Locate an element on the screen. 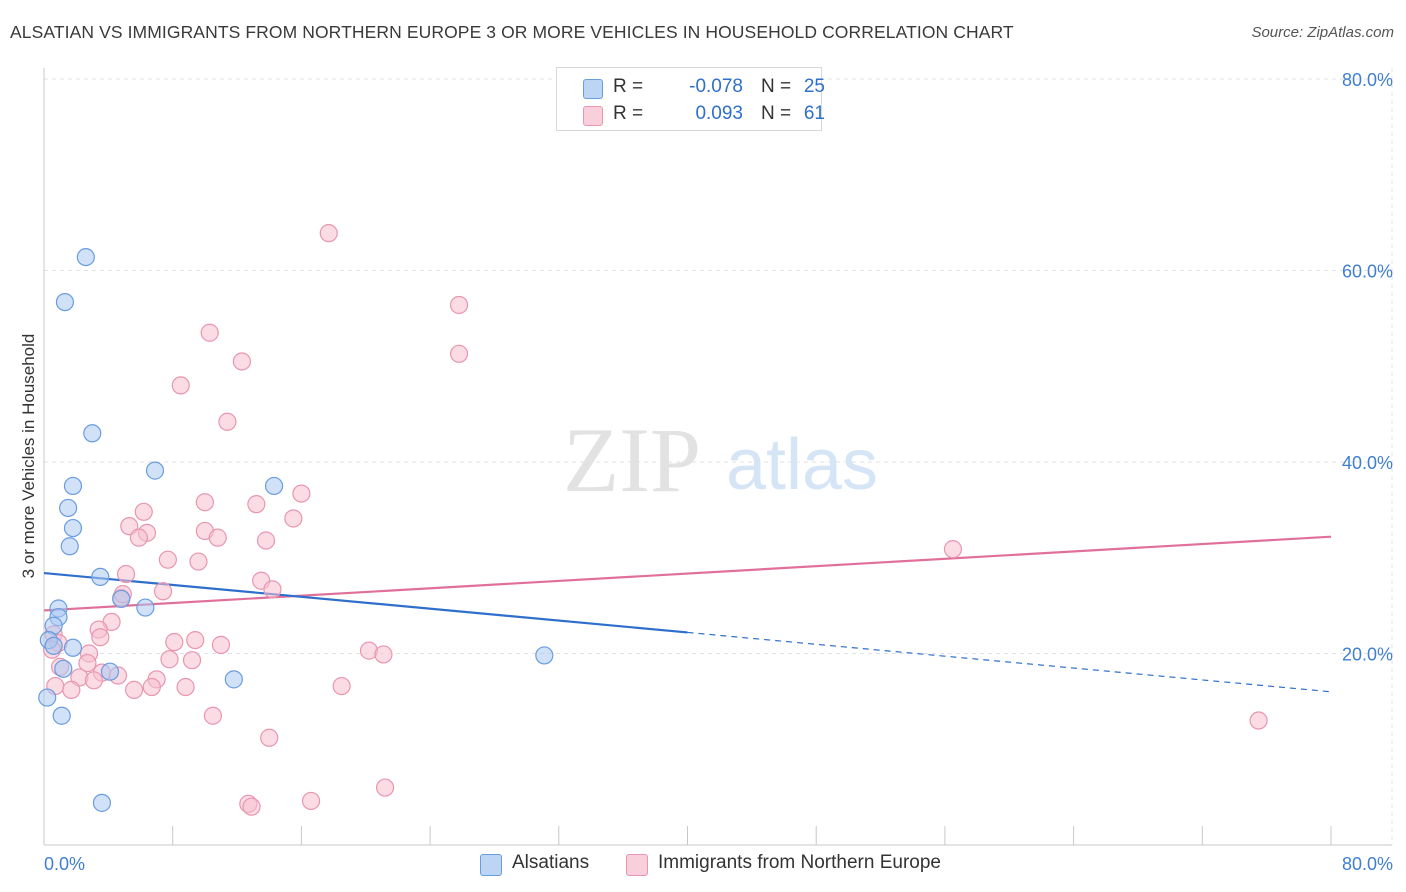 The height and width of the screenshot is (892, 1406). y-tick-label: 80.0% is located at coordinates (1367, 80).